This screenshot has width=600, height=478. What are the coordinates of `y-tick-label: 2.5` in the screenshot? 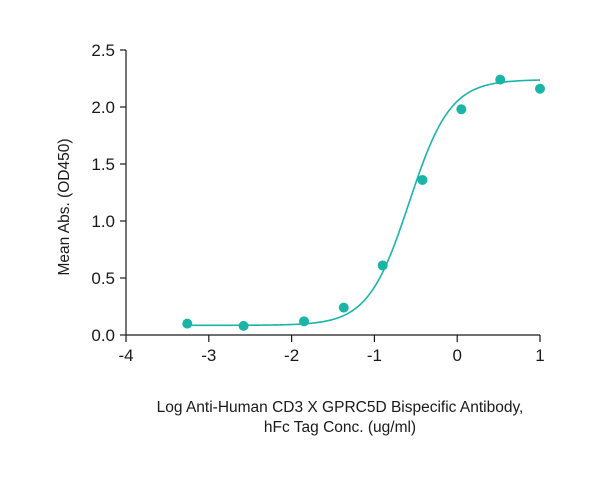 It's located at (103, 50).